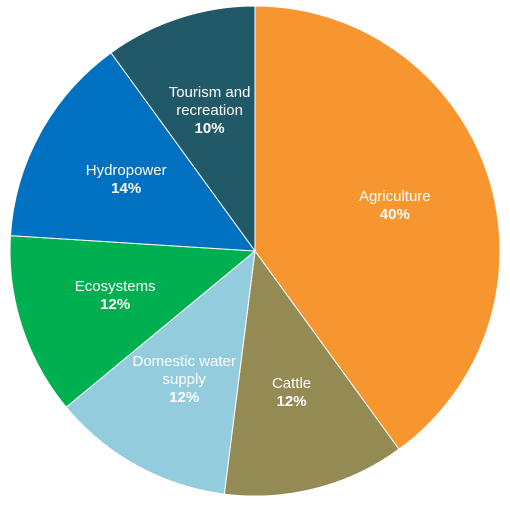 The width and height of the screenshot is (510, 505). I want to click on pie-slice, so click(183, 129).